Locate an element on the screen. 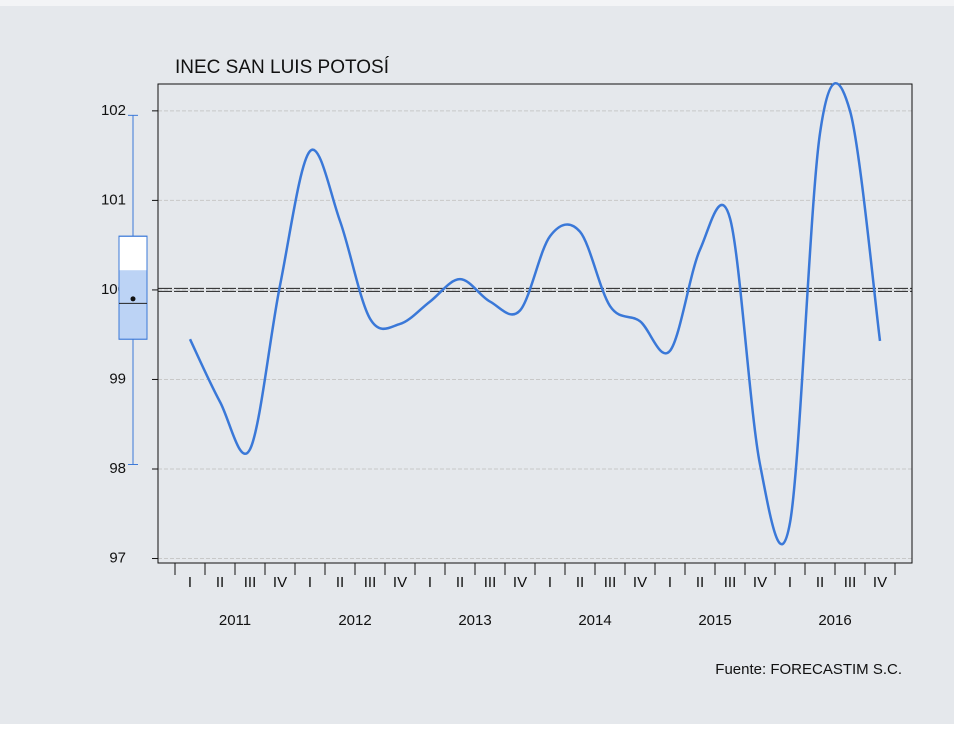 The width and height of the screenshot is (954, 729). y-tick-label: 98 is located at coordinates (117, 468).